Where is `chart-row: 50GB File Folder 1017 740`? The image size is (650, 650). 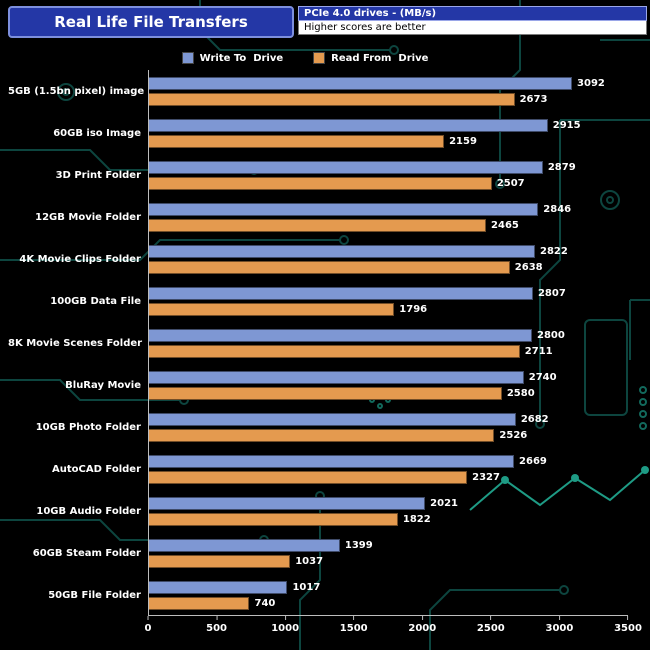
chart-row: 50GB File Folder 1017 740 is located at coordinates (318, 595).